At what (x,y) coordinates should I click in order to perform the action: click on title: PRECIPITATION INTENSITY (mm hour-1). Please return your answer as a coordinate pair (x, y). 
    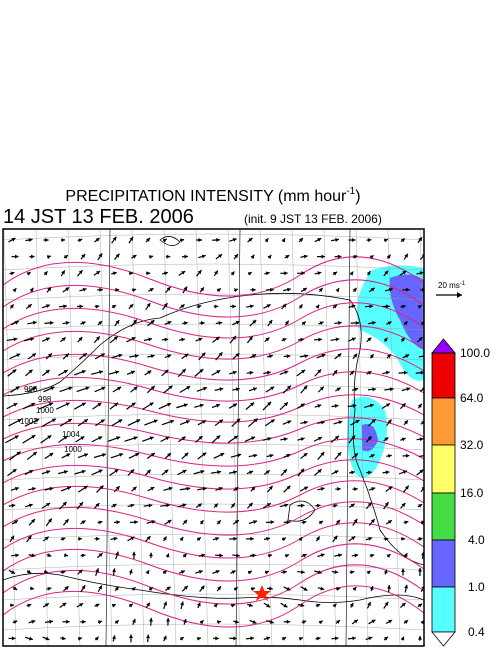
    Looking at the image, I should click on (212, 195).